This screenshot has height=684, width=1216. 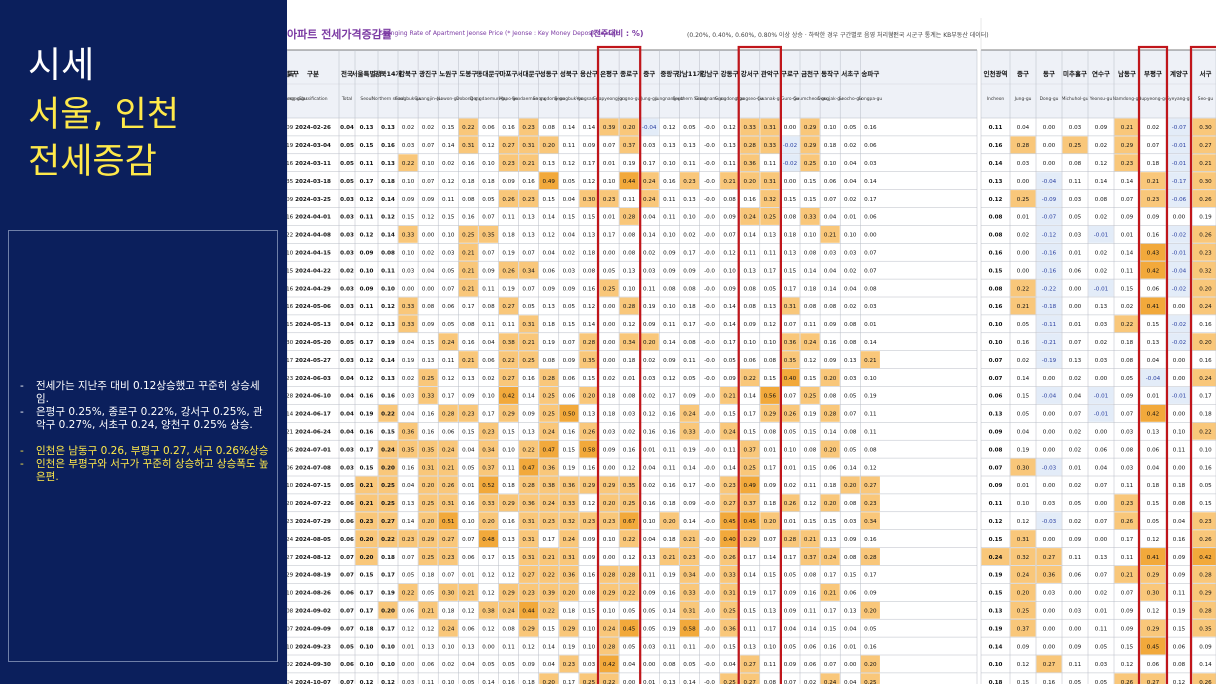 I want to click on column-header-en: Dong-gu, so click(x=1049, y=99).